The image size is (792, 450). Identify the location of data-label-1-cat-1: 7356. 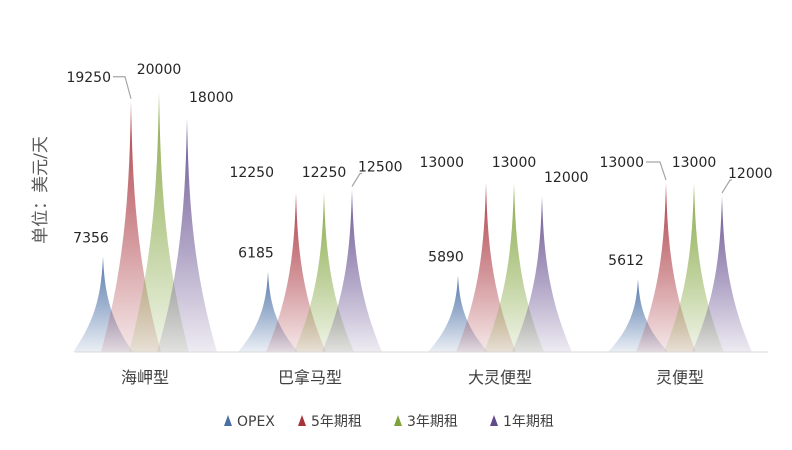
(91, 238).